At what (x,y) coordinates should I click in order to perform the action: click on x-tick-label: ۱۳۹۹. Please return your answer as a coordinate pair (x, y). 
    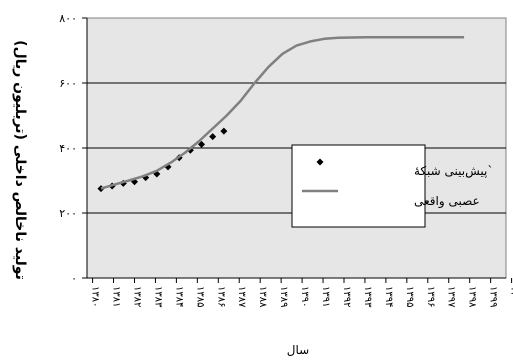
    Looking at the image, I should click on (493, 296).